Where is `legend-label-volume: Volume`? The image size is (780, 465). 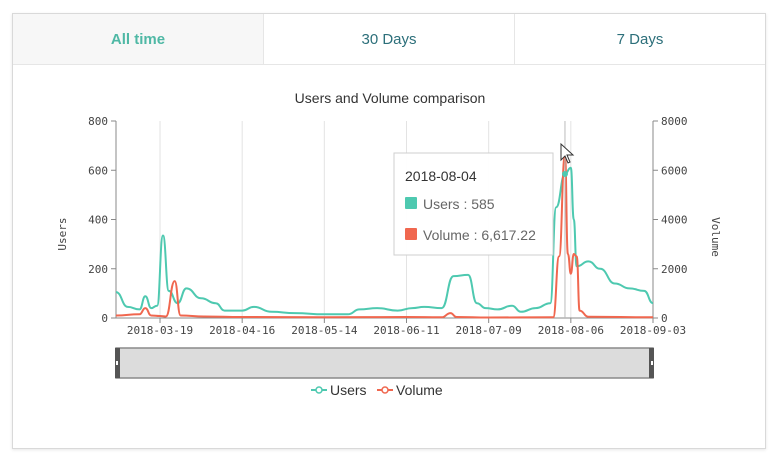
legend-label-volume: Volume is located at coordinates (419, 390).